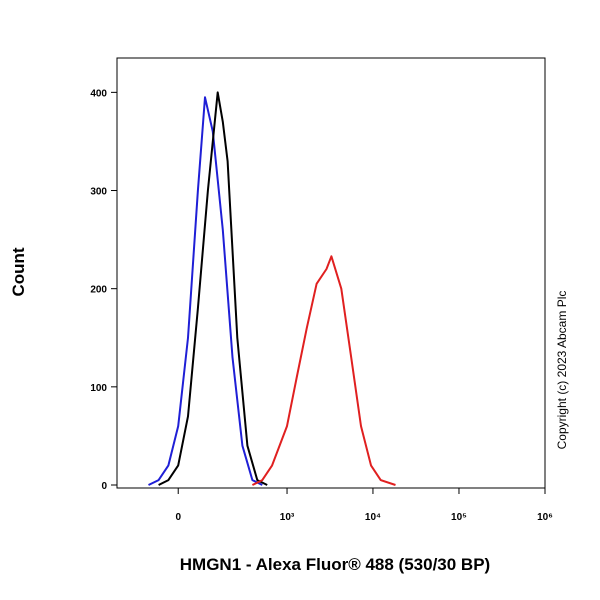 The height and width of the screenshot is (600, 600). What do you see at coordinates (98, 192) in the screenshot?
I see `y-tick-label: 300` at bounding box center [98, 192].